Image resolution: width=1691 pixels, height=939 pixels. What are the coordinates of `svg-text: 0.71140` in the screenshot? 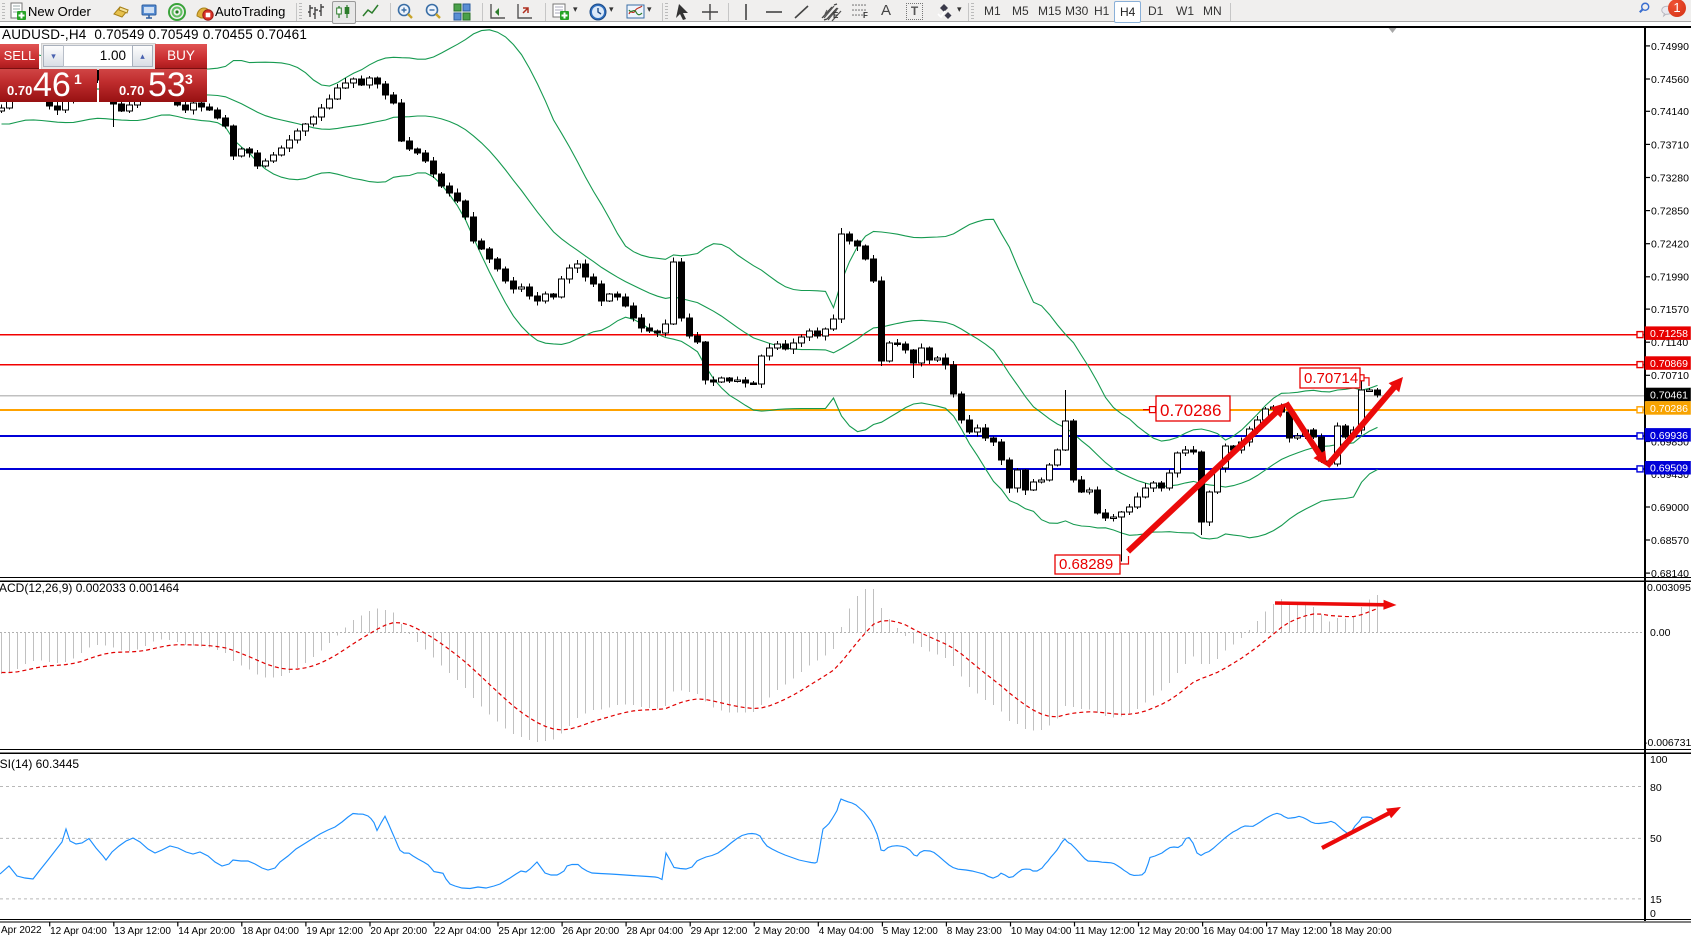 It's located at (1669, 343).